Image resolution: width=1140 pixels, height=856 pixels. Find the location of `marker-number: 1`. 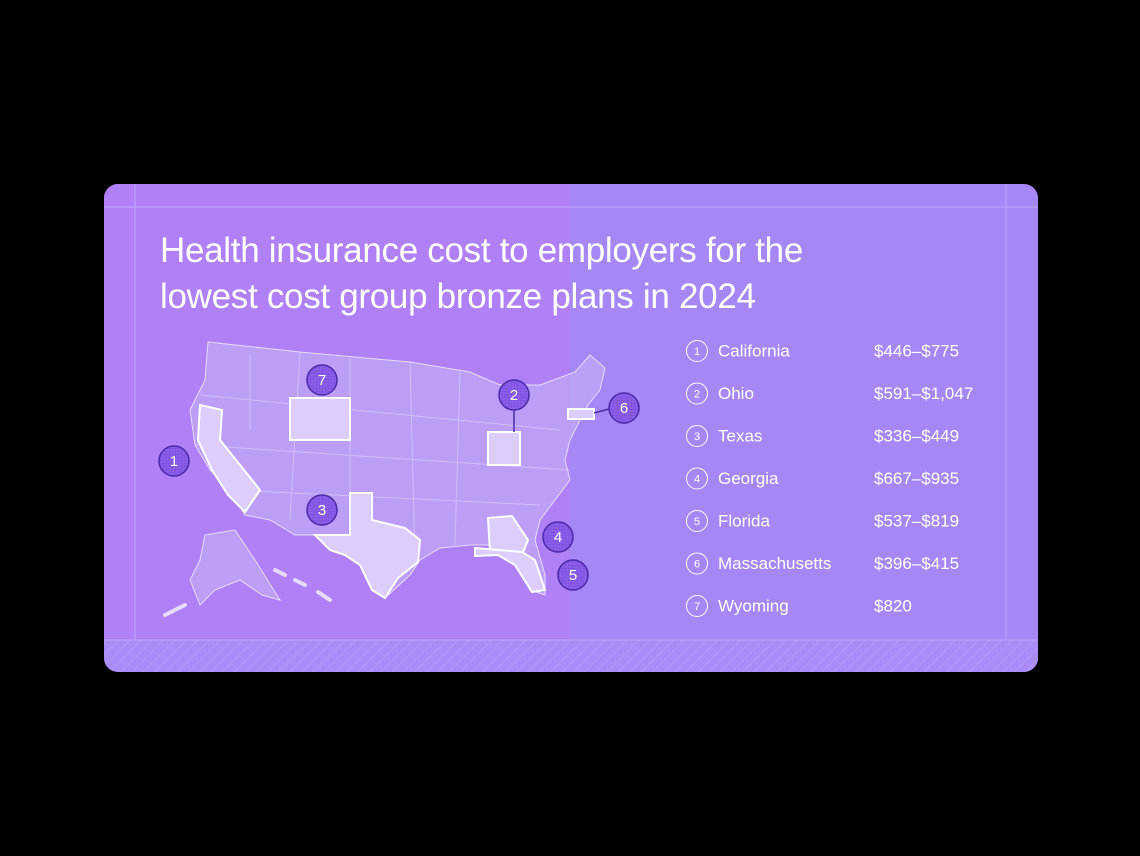

marker-number: 1 is located at coordinates (174, 461).